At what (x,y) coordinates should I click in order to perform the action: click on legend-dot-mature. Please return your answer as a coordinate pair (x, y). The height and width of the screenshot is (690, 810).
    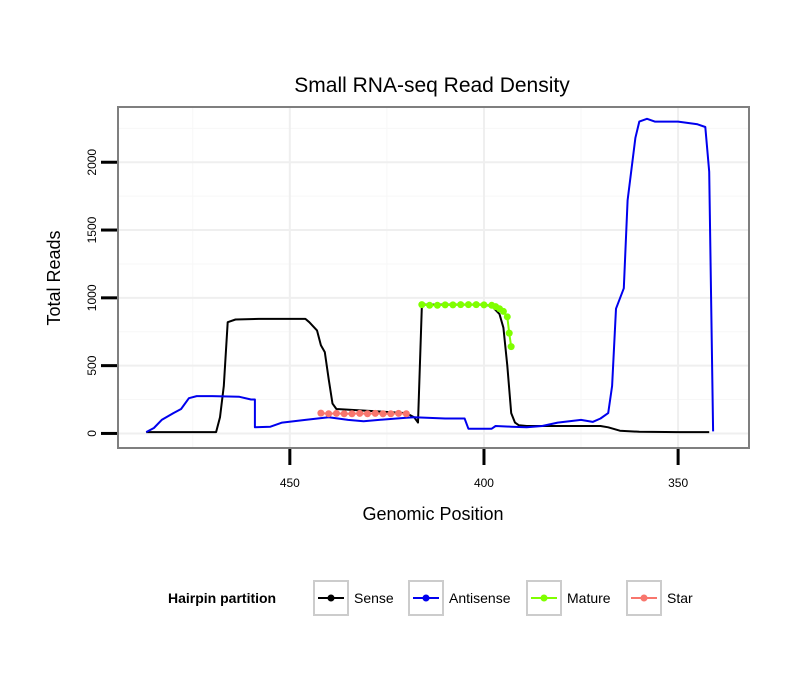
    Looking at the image, I should click on (544, 598).